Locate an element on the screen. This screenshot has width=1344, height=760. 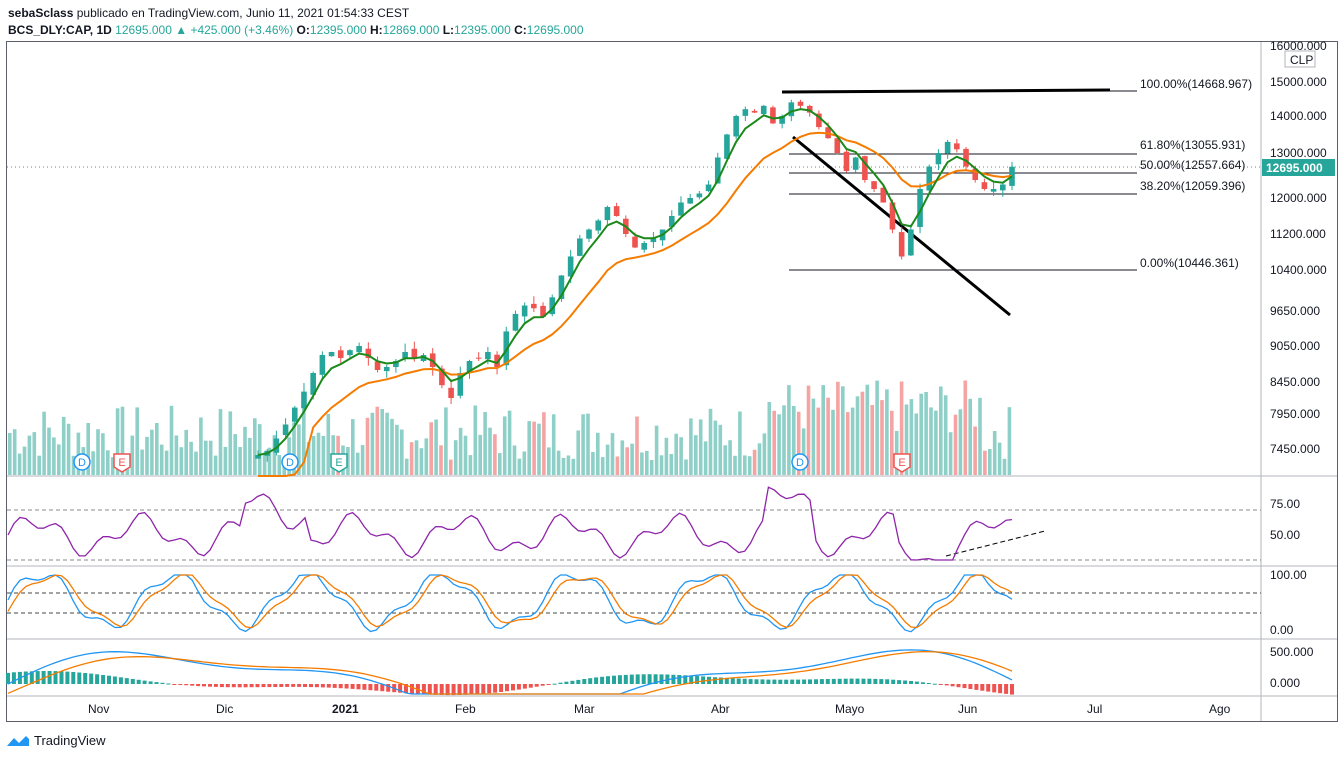
dividend-marker-label: D is located at coordinates (800, 463).